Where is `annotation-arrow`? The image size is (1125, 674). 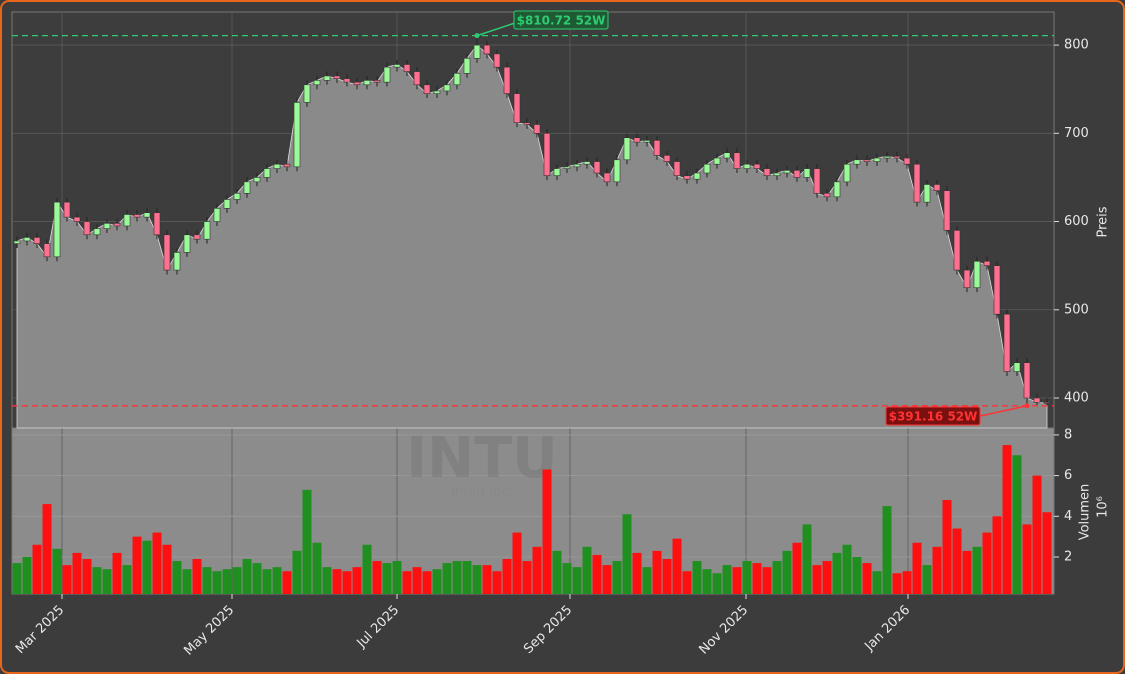
annotation-arrow is located at coordinates (1003, 411).